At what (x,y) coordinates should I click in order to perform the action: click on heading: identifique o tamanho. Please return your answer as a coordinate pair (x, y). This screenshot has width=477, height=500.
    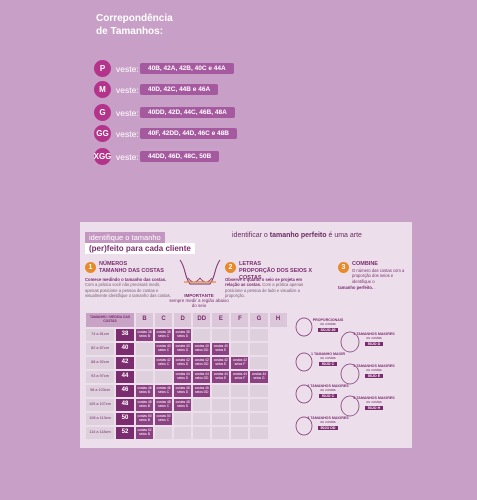
    Looking at the image, I should click on (125, 237).